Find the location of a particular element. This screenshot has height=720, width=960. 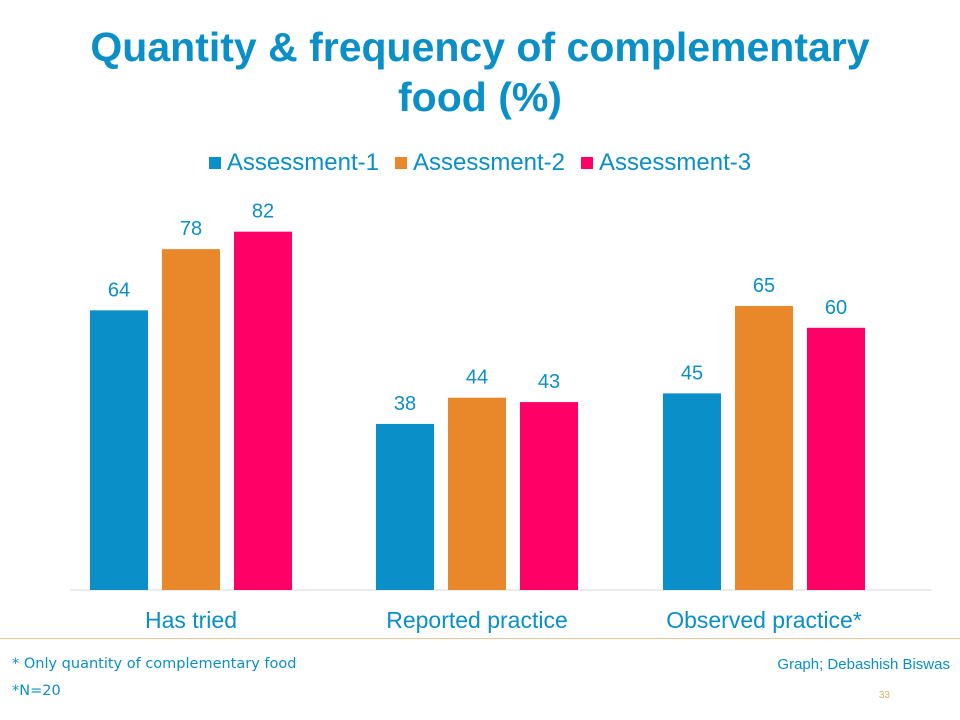

graph-credit: Graph; Debashish Biswas is located at coordinates (863, 664).